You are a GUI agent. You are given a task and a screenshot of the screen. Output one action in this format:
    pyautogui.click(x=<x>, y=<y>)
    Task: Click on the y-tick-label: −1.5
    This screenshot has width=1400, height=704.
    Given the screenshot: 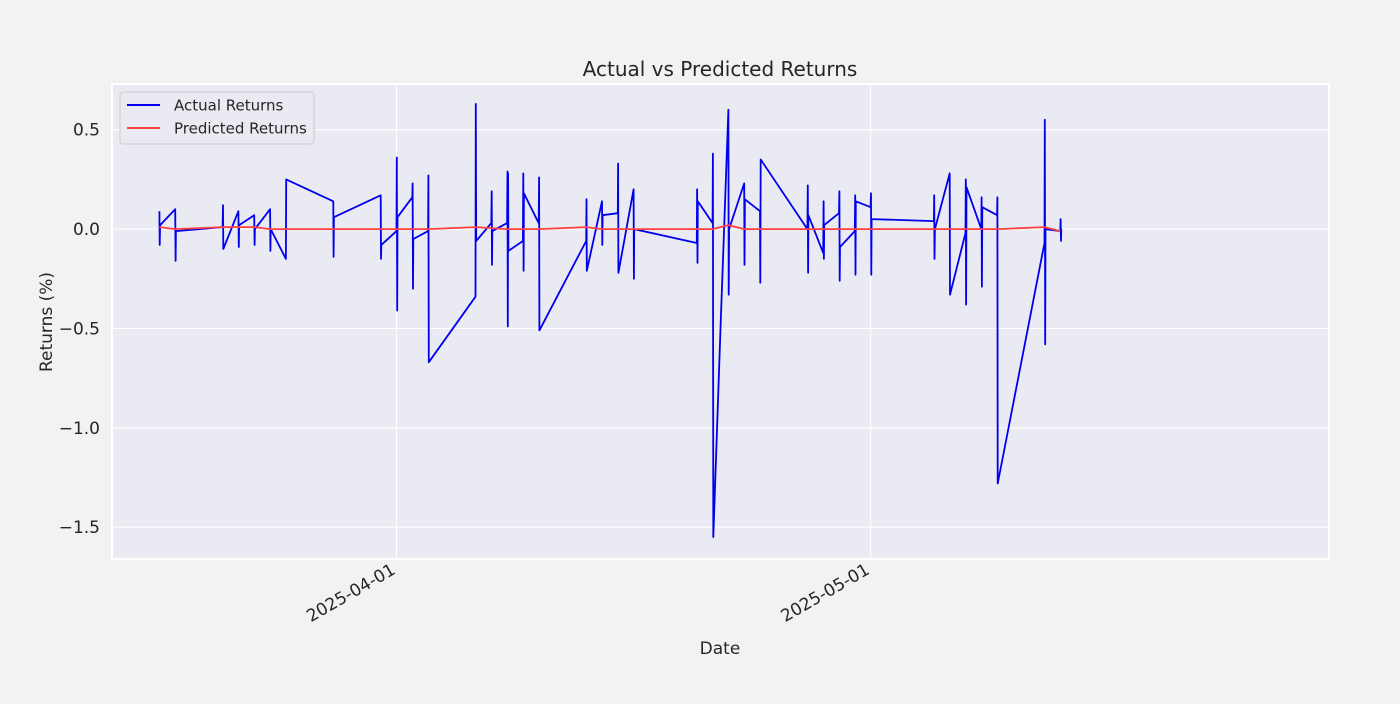 What is the action you would take?
    pyautogui.click(x=79, y=528)
    